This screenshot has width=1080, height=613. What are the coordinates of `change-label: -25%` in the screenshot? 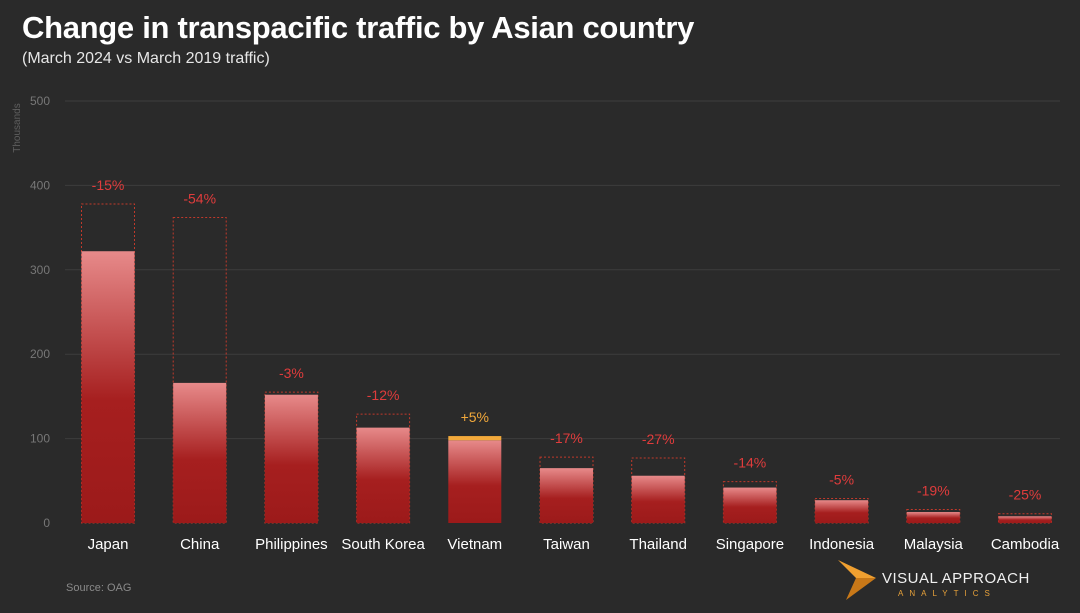 It's located at (1025, 495).